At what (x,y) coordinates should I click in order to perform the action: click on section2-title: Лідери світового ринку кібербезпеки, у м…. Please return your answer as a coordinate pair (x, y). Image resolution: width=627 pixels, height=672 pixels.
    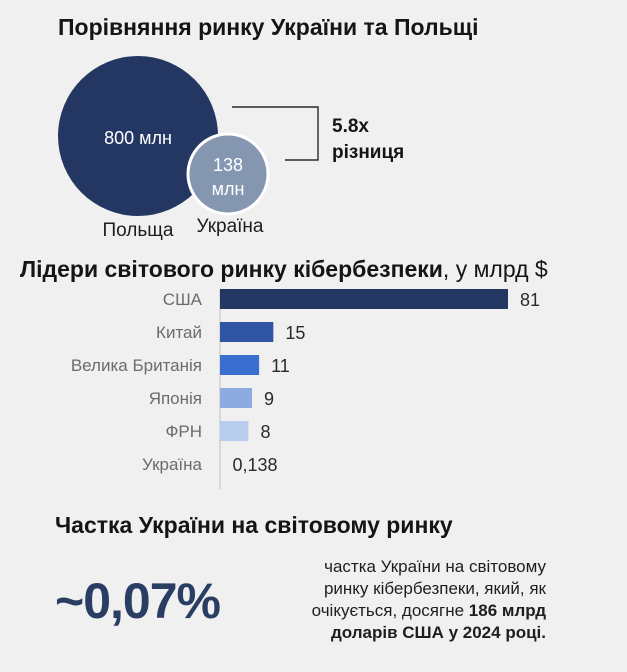
    Looking at the image, I should click on (284, 269).